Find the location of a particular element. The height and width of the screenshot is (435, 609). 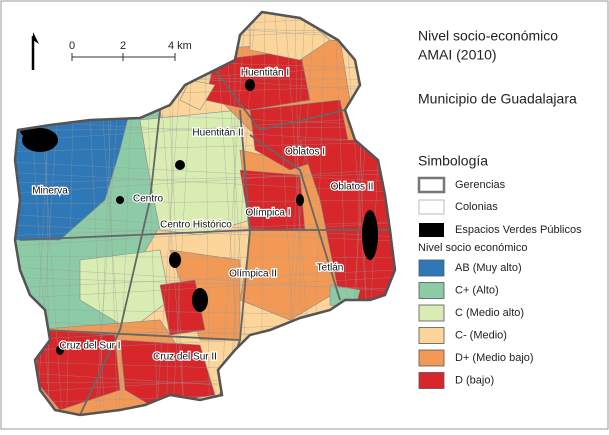

legend-label: Espacios Verdes Públicos is located at coordinates (518, 230).